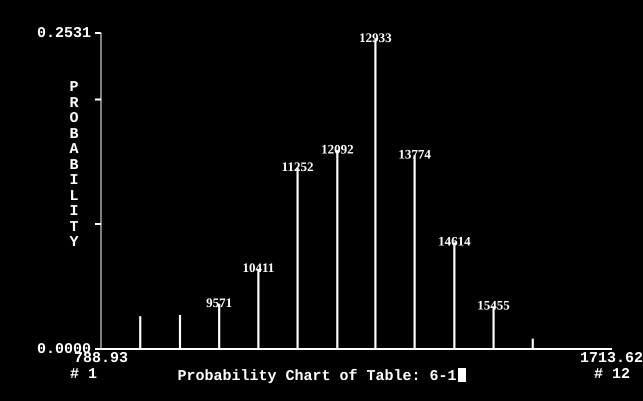 The width and height of the screenshot is (643, 401). Describe the element at coordinates (219, 302) in the screenshot. I see `annotation: 9571` at that location.